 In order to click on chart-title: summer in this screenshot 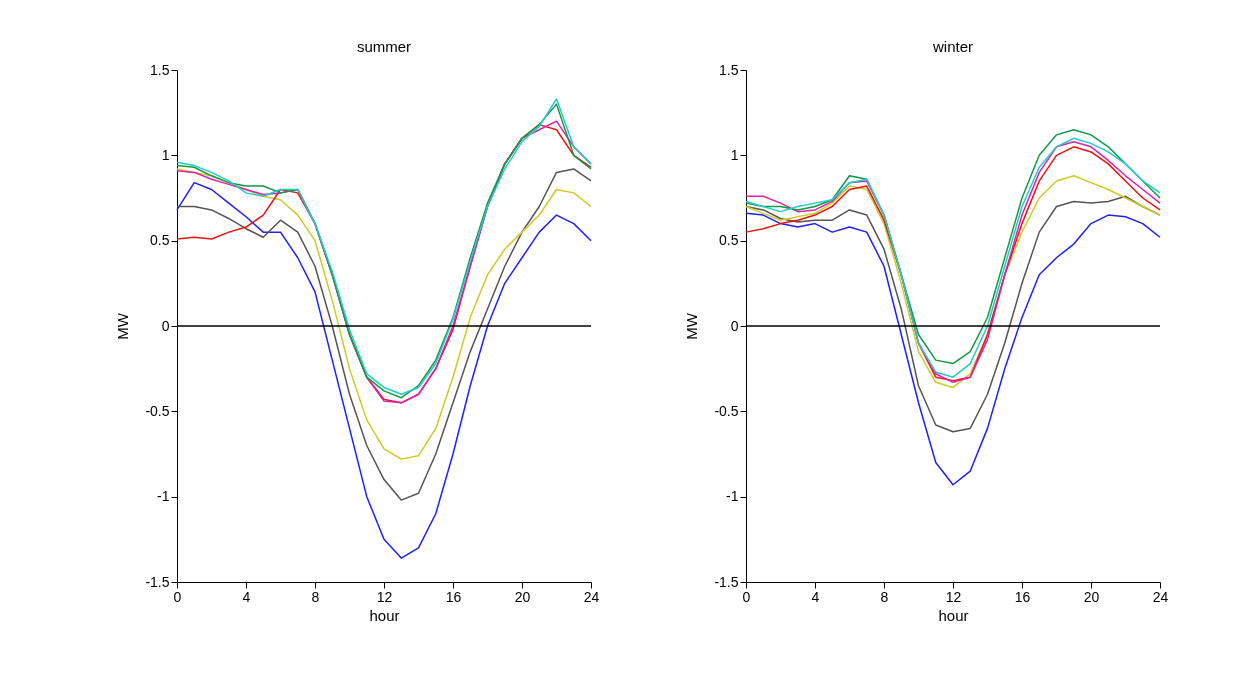, I will do `click(384, 46)`.